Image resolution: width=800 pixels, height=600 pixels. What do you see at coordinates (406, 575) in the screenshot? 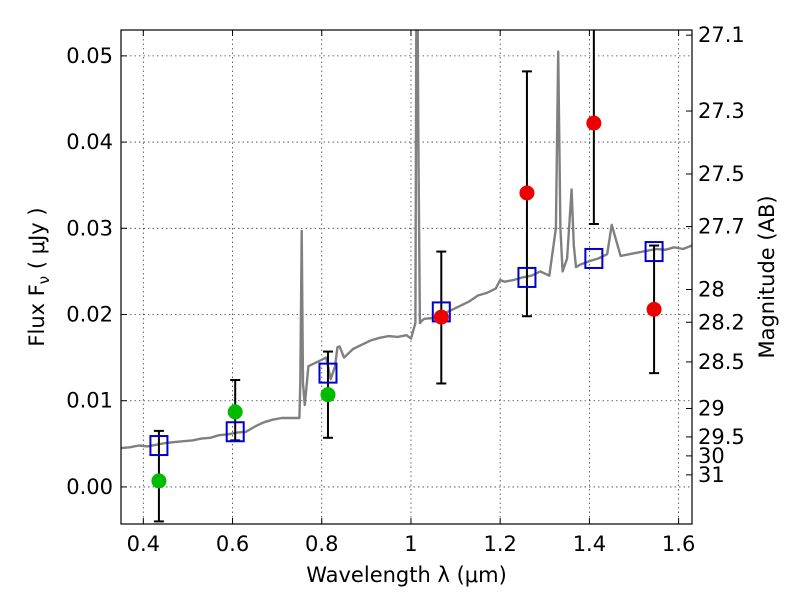
I see `x-axis-label: Wavelength λ (μm)` at bounding box center [406, 575].